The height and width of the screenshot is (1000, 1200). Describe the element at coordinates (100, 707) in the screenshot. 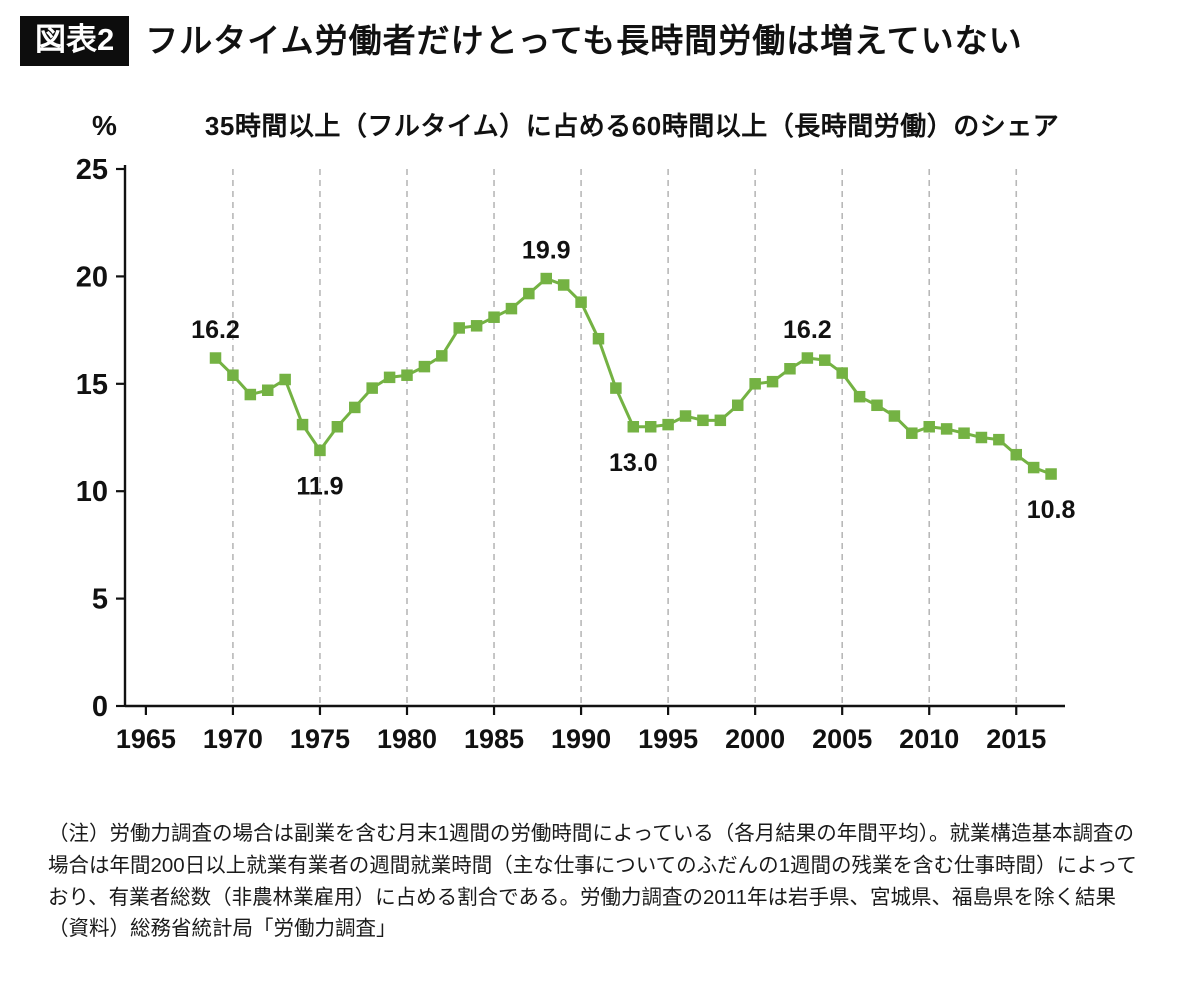

I see `svg-text: 0` at that location.